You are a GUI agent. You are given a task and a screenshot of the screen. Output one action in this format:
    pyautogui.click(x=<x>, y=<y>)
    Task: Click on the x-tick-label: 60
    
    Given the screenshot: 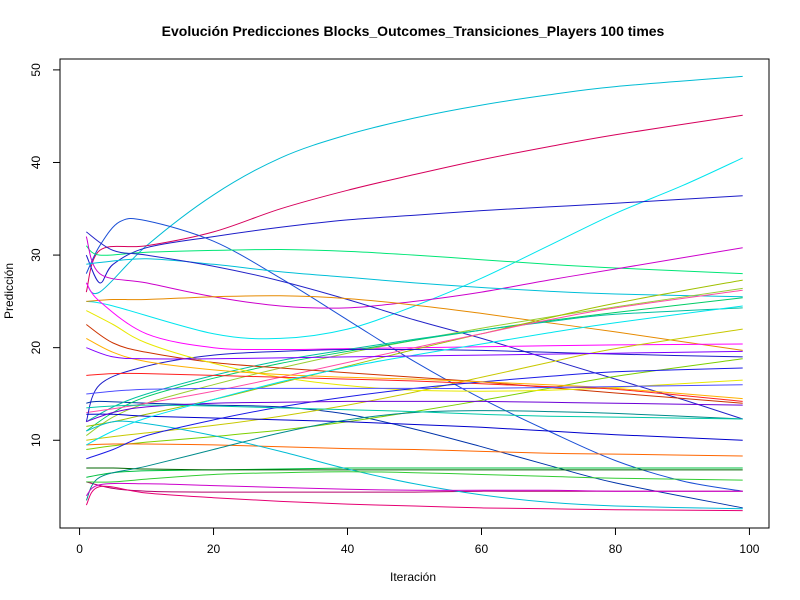 What is the action you would take?
    pyautogui.click(x=482, y=549)
    